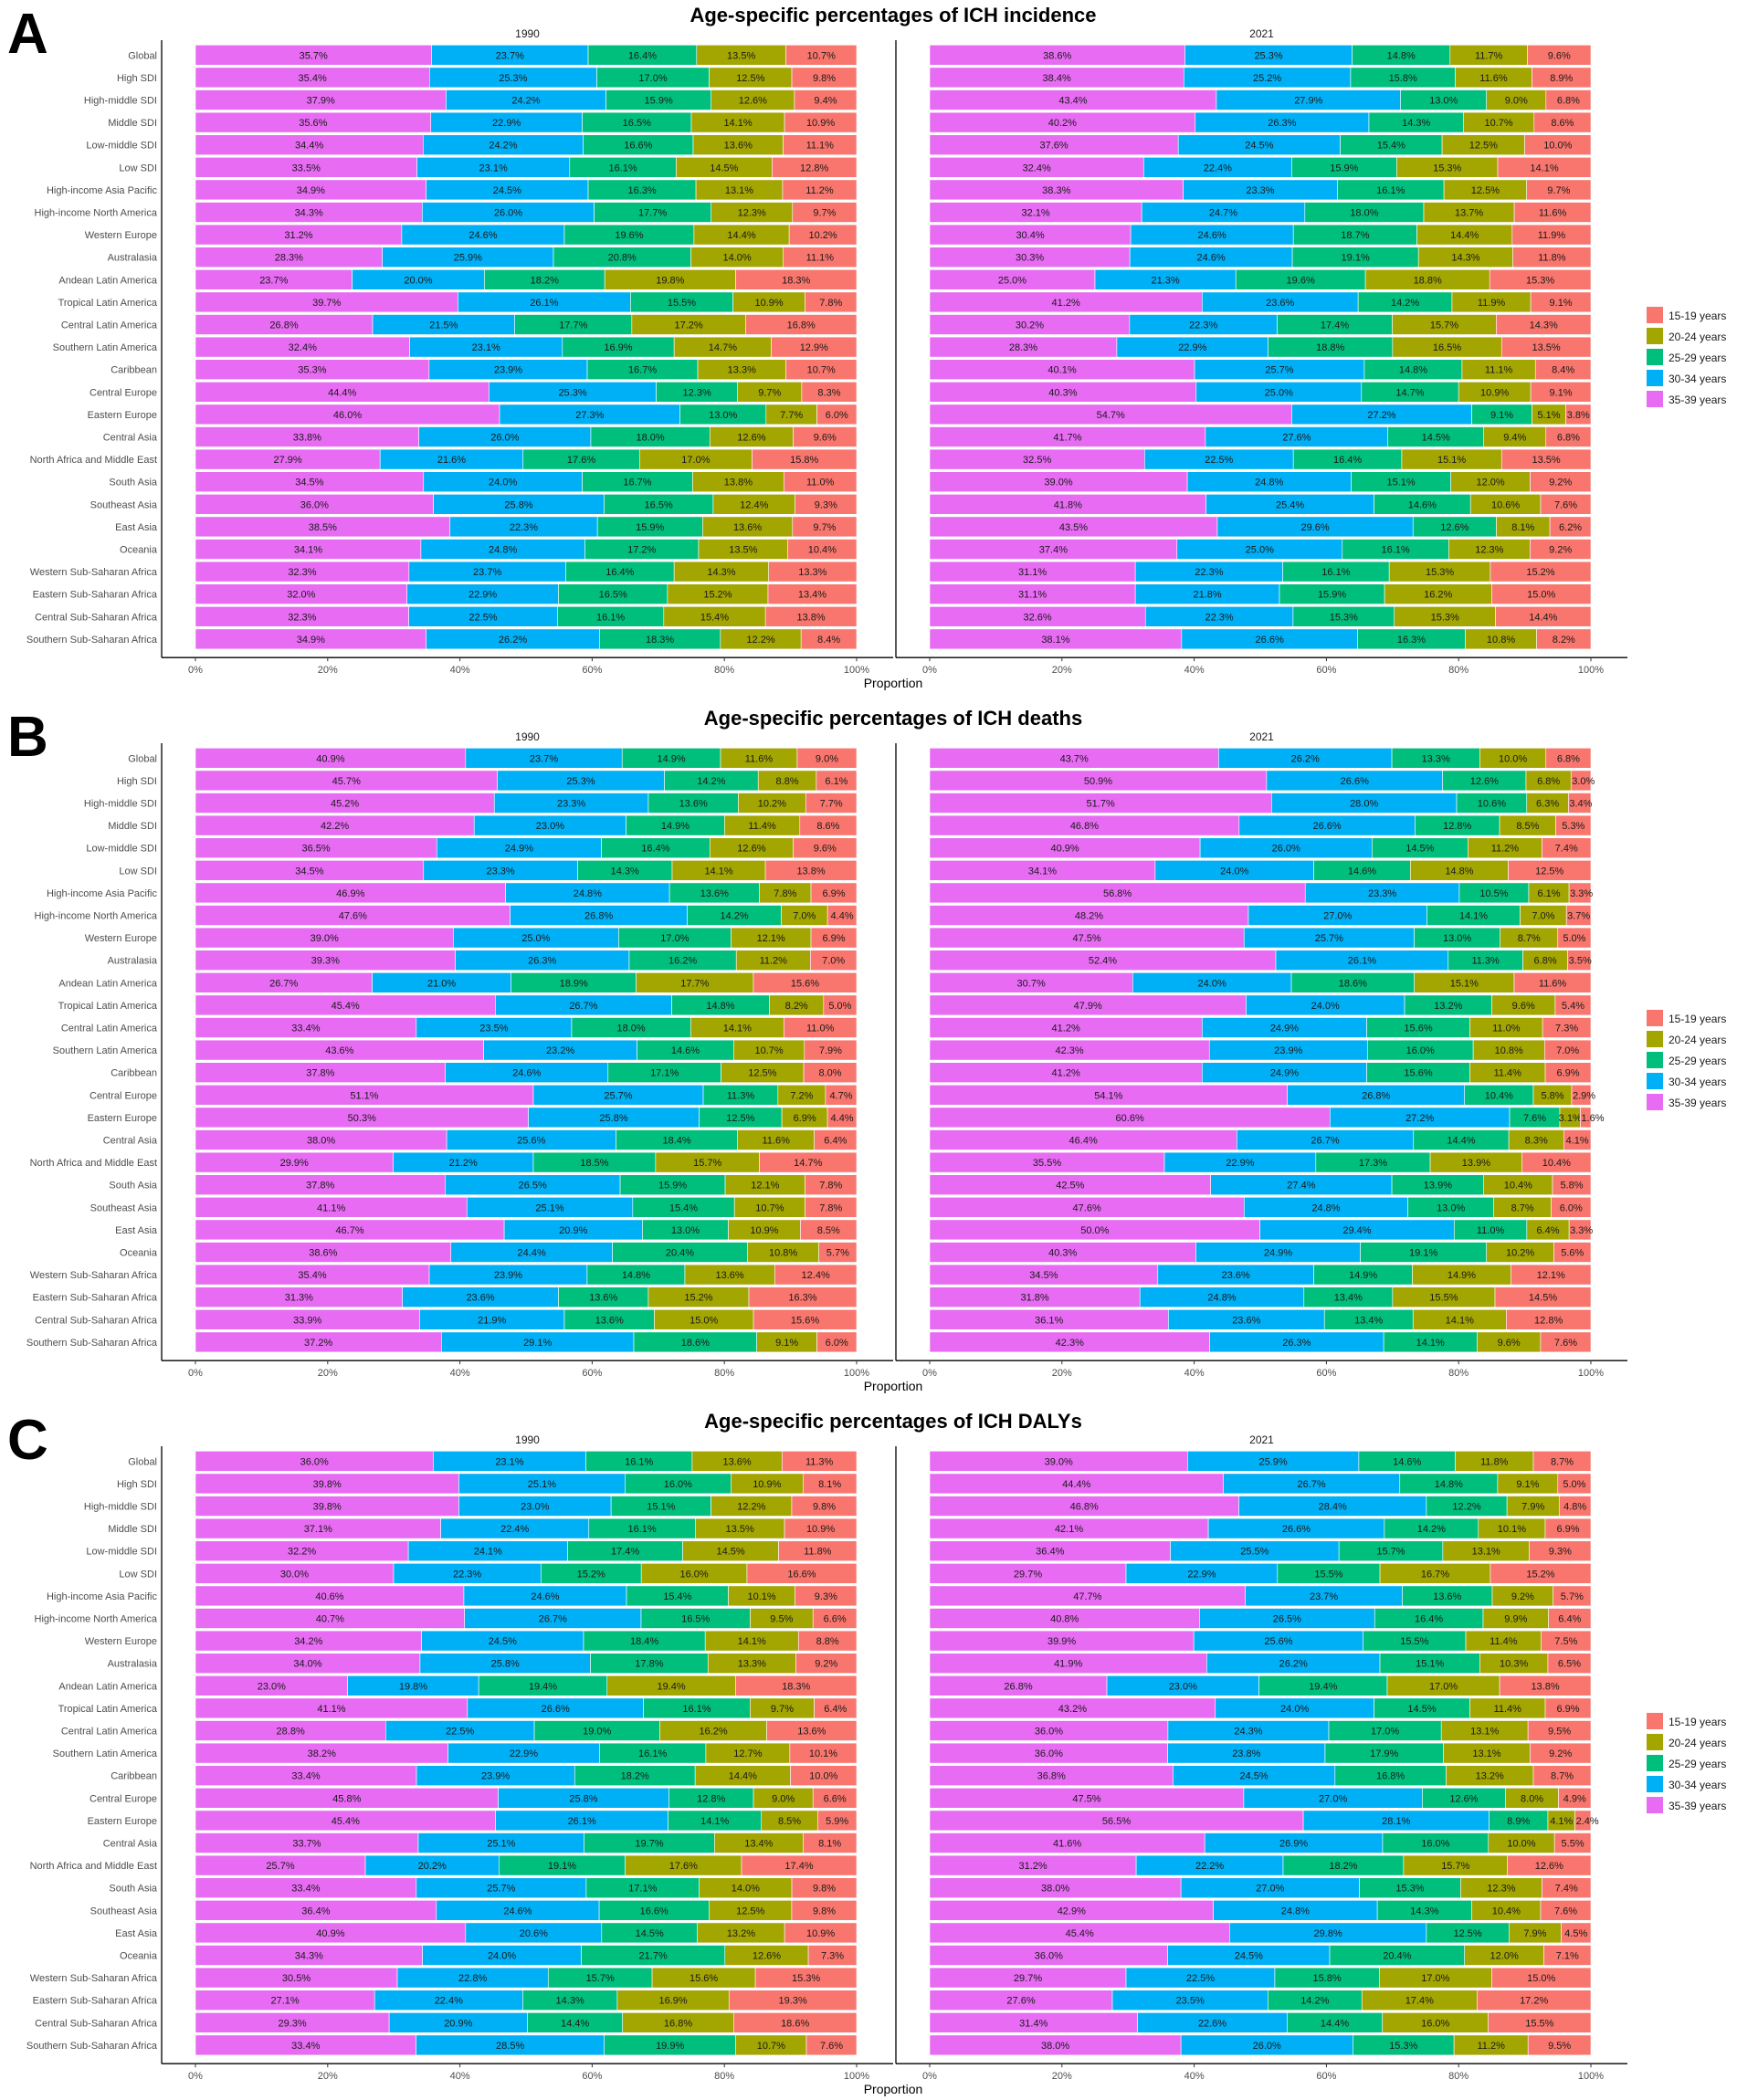  I want to click on data-label: 9.3%, so click(826, 1596).